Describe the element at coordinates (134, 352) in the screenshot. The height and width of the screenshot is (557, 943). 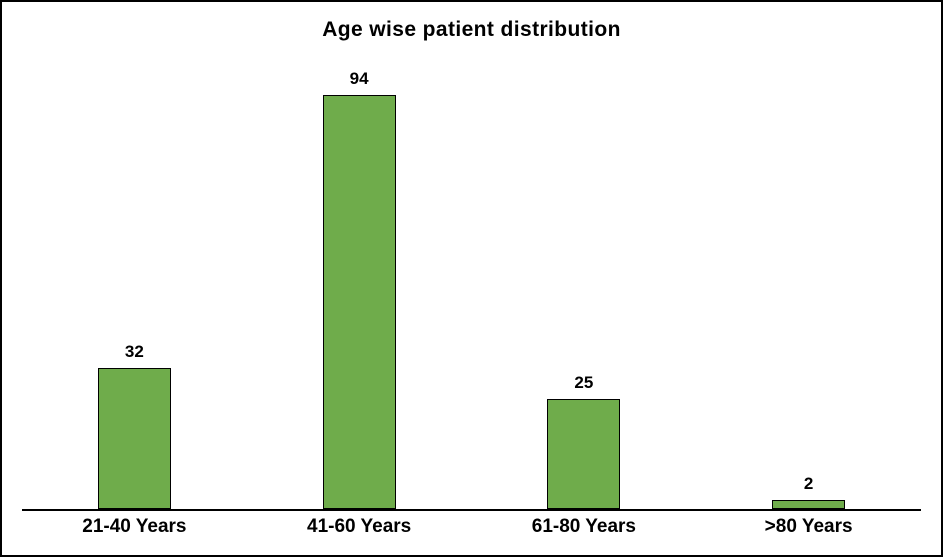
I see `bar-value-label: 32` at that location.